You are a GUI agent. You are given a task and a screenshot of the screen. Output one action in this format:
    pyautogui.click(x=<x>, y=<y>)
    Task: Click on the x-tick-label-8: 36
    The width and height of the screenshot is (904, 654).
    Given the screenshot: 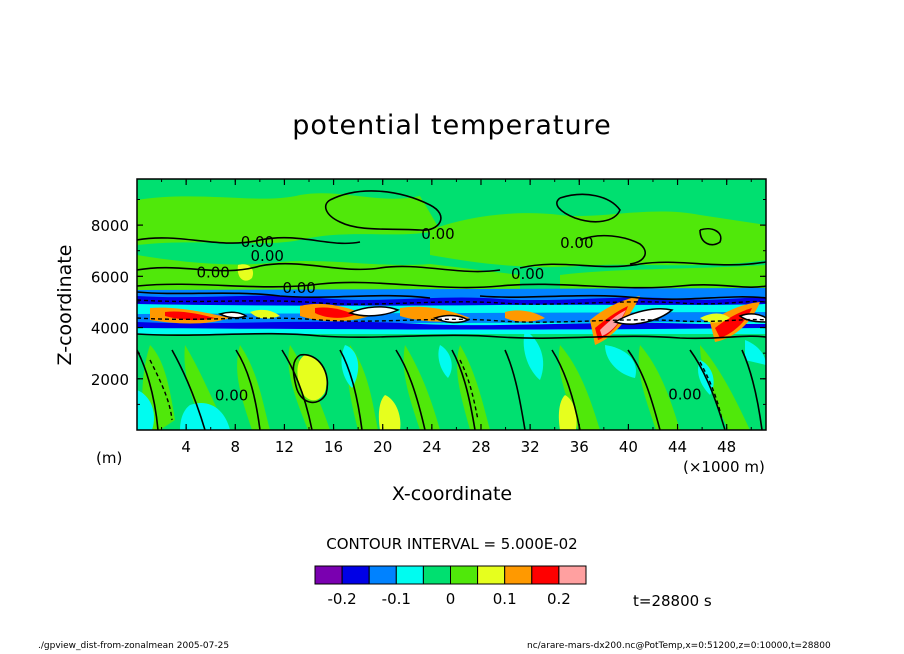 What is the action you would take?
    pyautogui.click(x=579, y=447)
    